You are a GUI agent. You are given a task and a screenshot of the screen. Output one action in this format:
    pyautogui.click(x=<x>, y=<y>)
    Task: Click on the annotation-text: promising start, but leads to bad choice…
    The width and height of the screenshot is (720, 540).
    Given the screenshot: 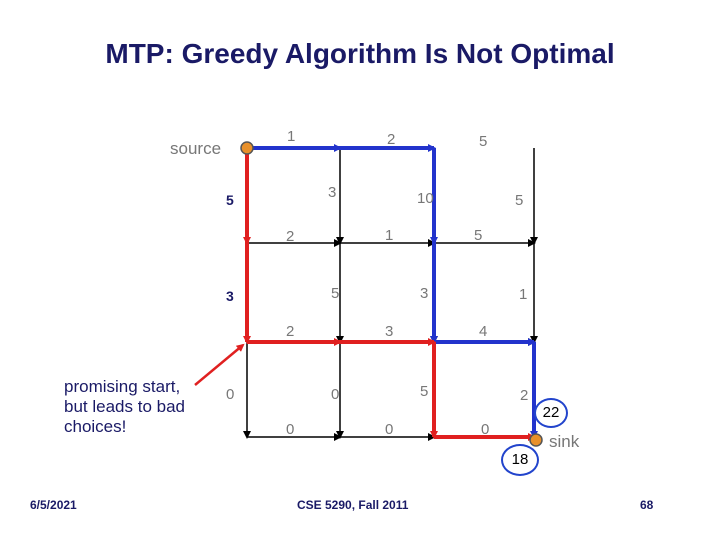 What is the action you would take?
    pyautogui.click(x=124, y=406)
    